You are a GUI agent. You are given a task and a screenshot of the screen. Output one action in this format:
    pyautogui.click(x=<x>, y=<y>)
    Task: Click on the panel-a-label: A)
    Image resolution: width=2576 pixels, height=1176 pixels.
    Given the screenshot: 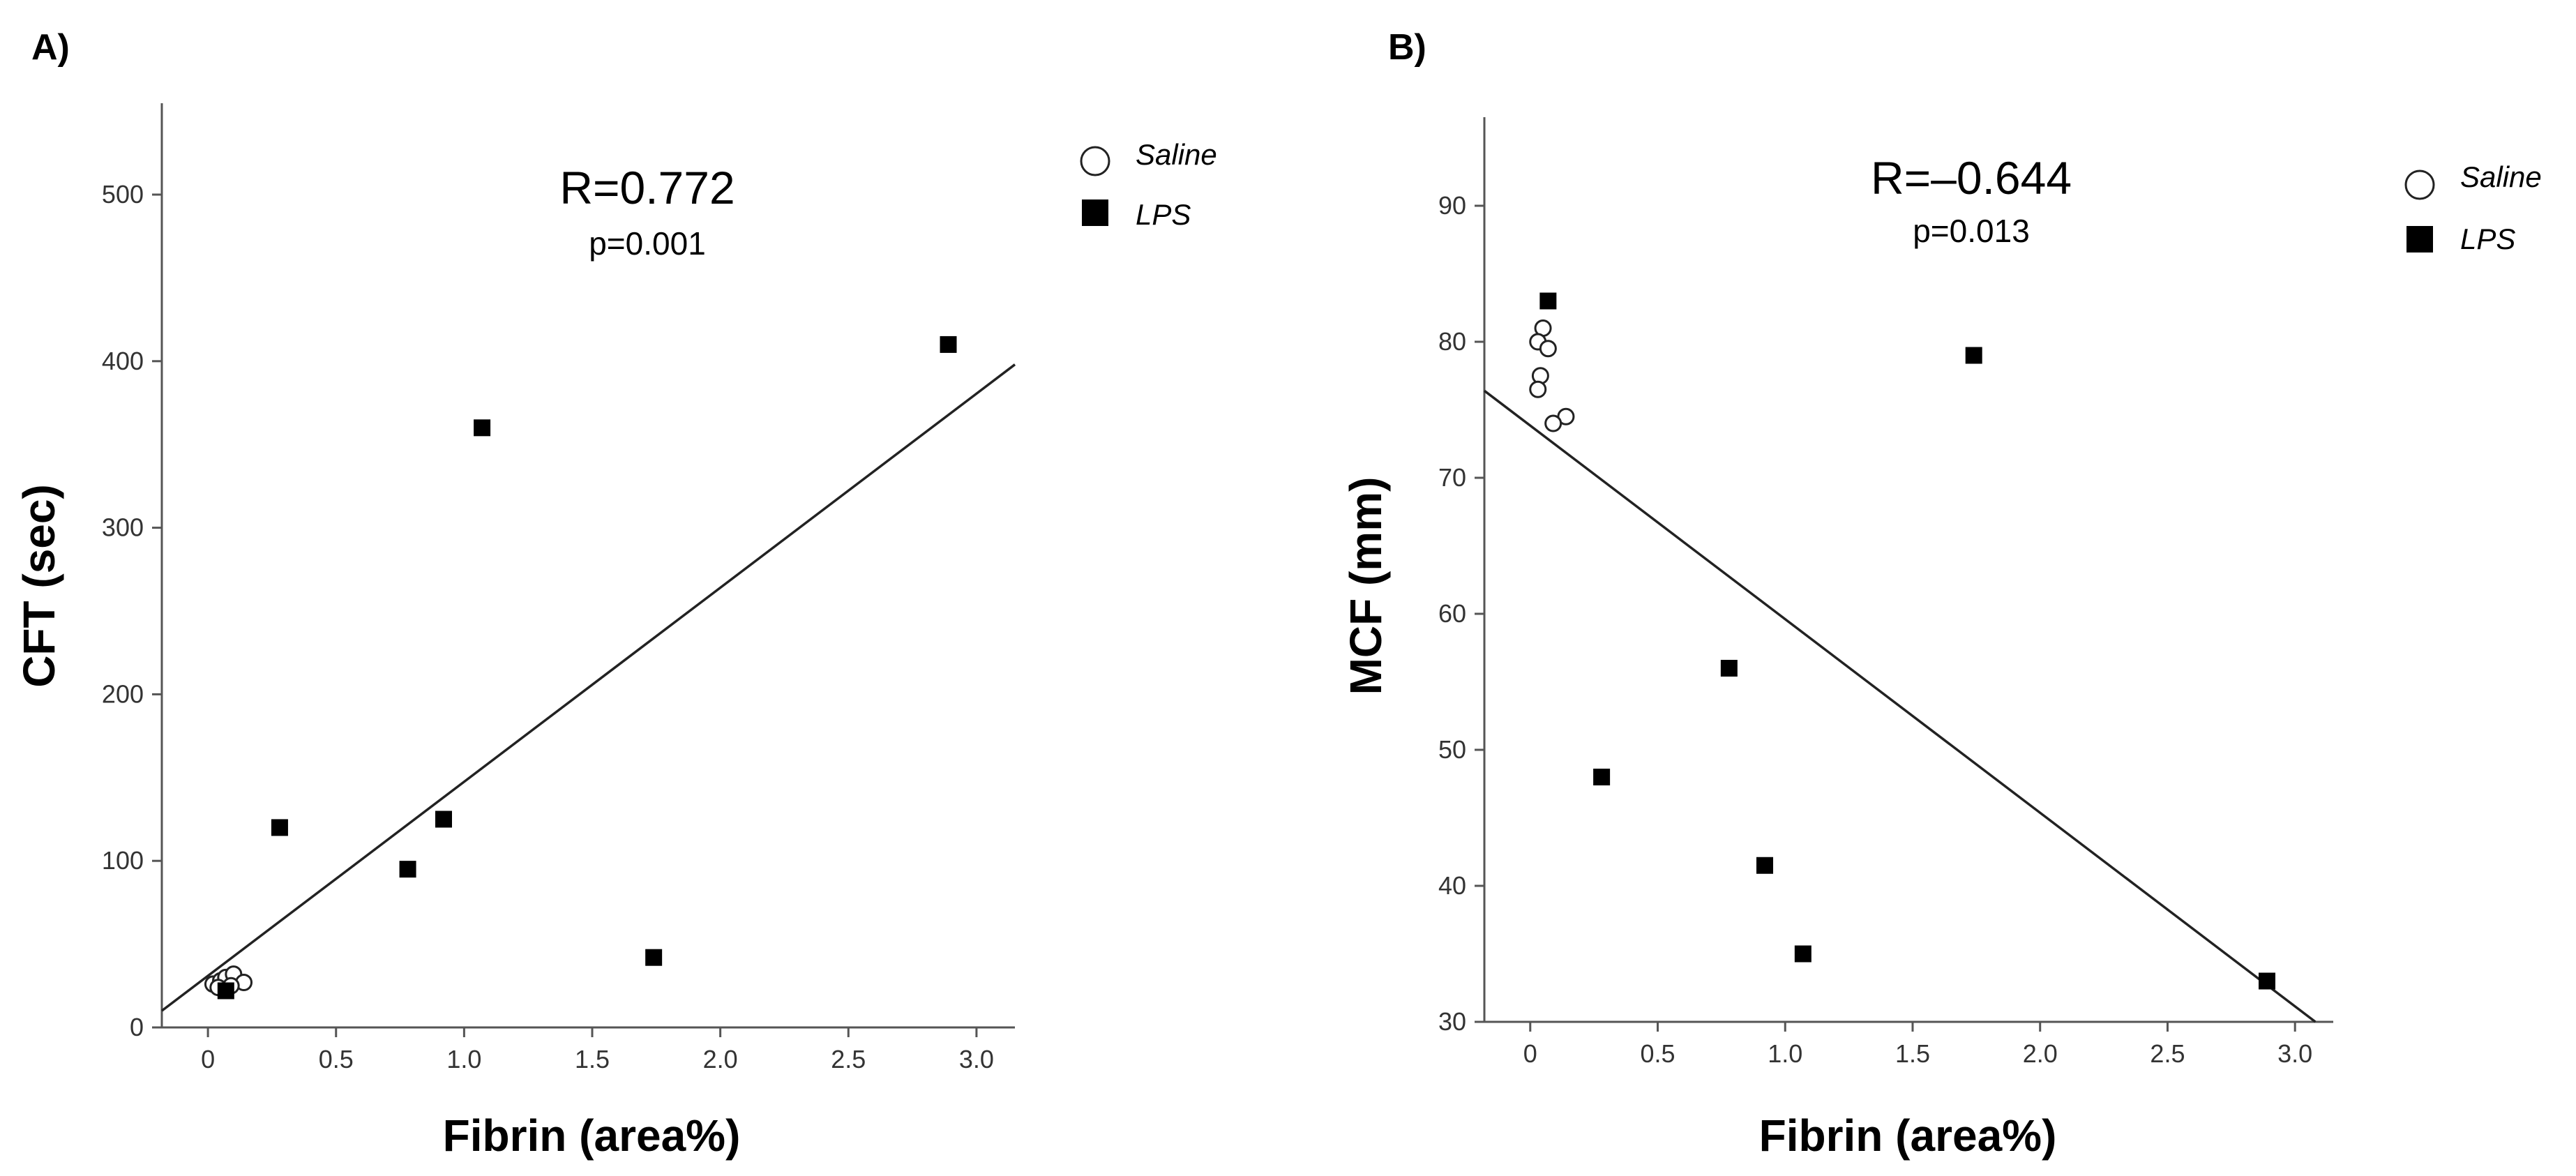 What is the action you would take?
    pyautogui.click(x=50, y=47)
    